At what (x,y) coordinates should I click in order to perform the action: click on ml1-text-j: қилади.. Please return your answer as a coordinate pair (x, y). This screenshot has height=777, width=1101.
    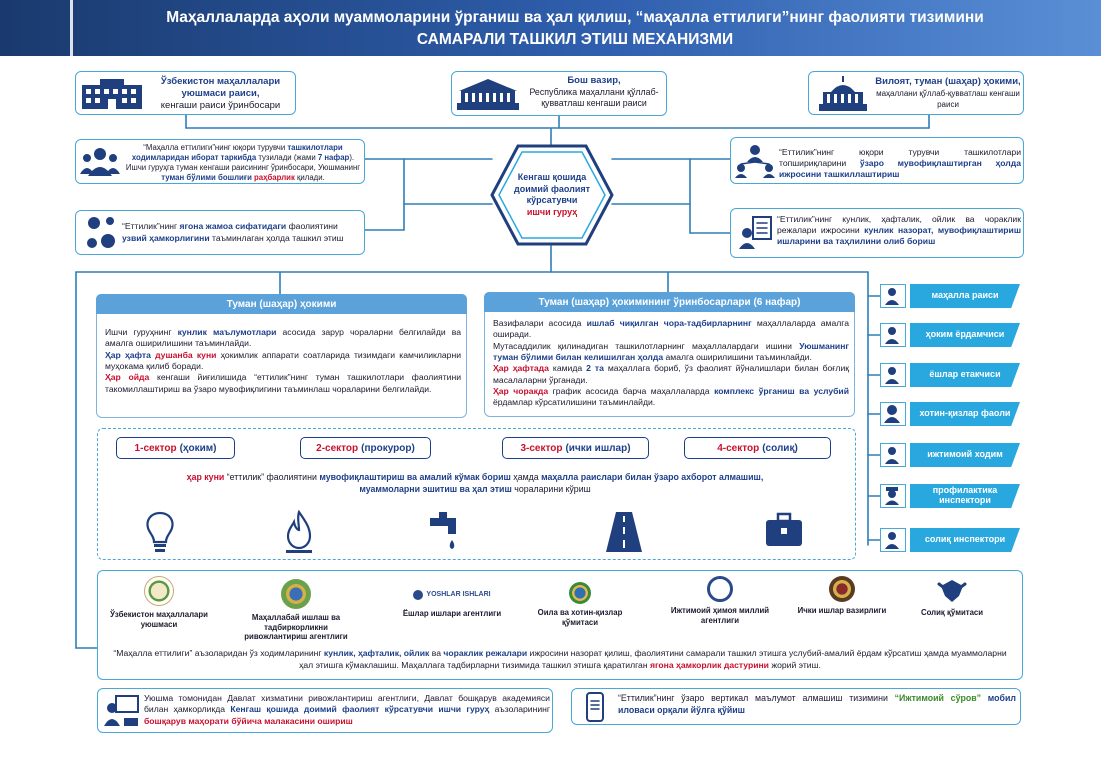
    Looking at the image, I should click on (309, 177).